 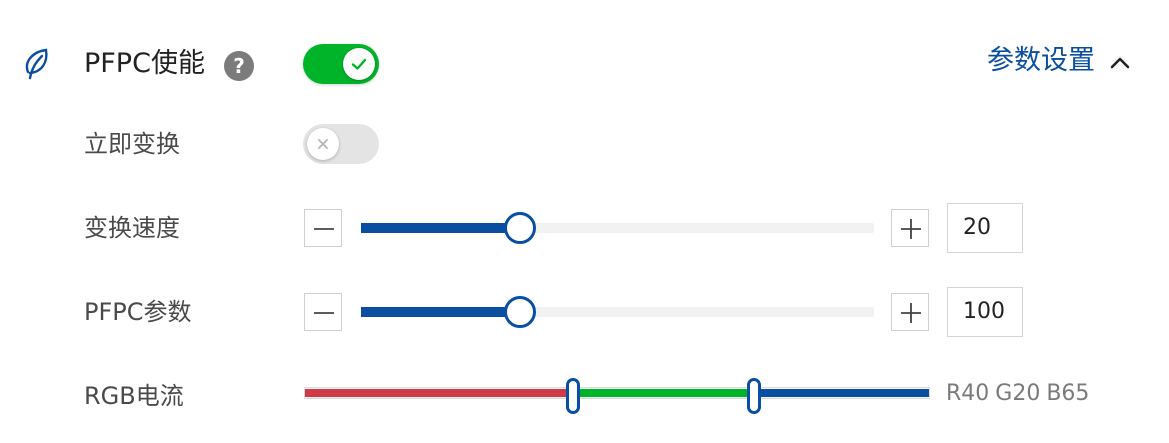 What do you see at coordinates (341, 144) in the screenshot?
I see `immediate-transform-toggle` at bounding box center [341, 144].